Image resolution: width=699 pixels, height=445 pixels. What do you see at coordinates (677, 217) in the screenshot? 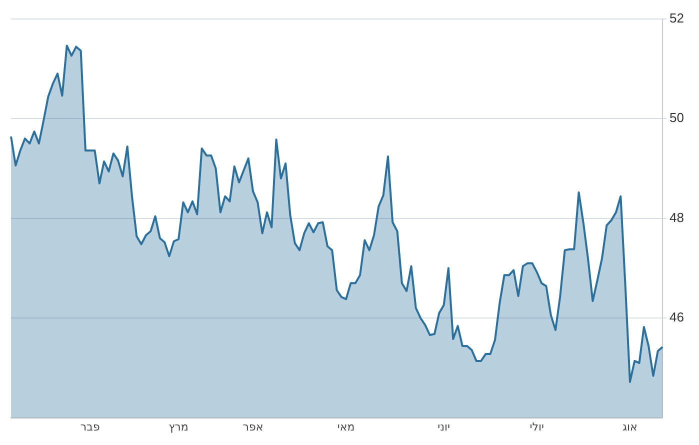
I see `y-tick-label: 48` at bounding box center [677, 217].